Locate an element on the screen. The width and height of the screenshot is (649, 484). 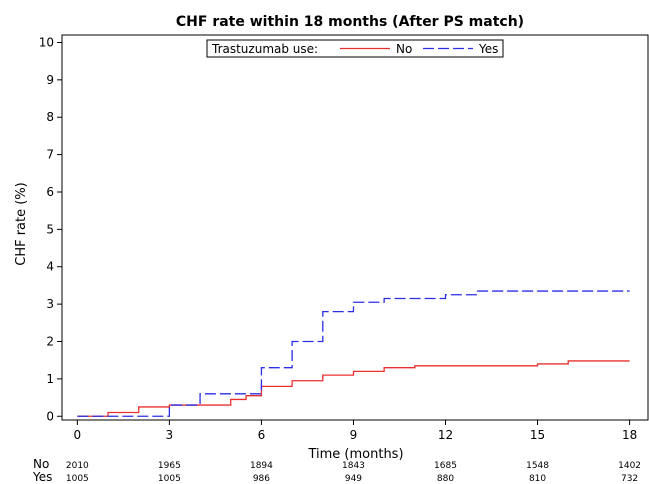
risk-row-label: Yes is located at coordinates (42, 477).